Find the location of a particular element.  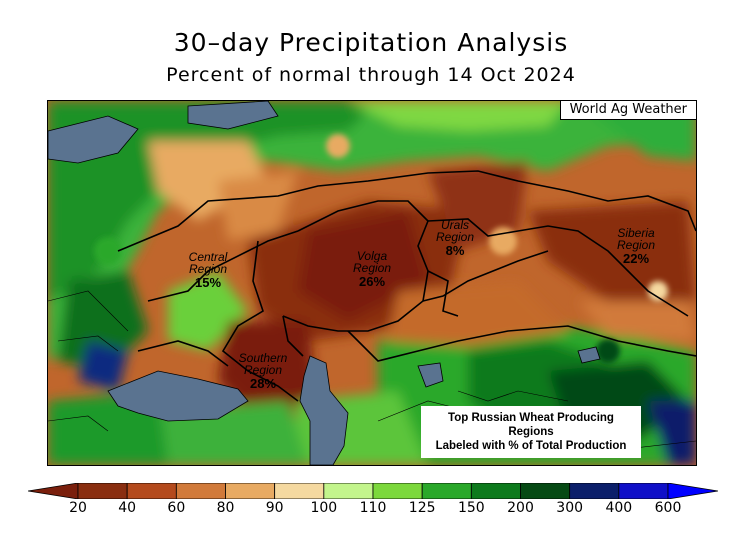

legend-note-line1: Top Russian Wheat Producing Regions is located at coordinates (531, 425).